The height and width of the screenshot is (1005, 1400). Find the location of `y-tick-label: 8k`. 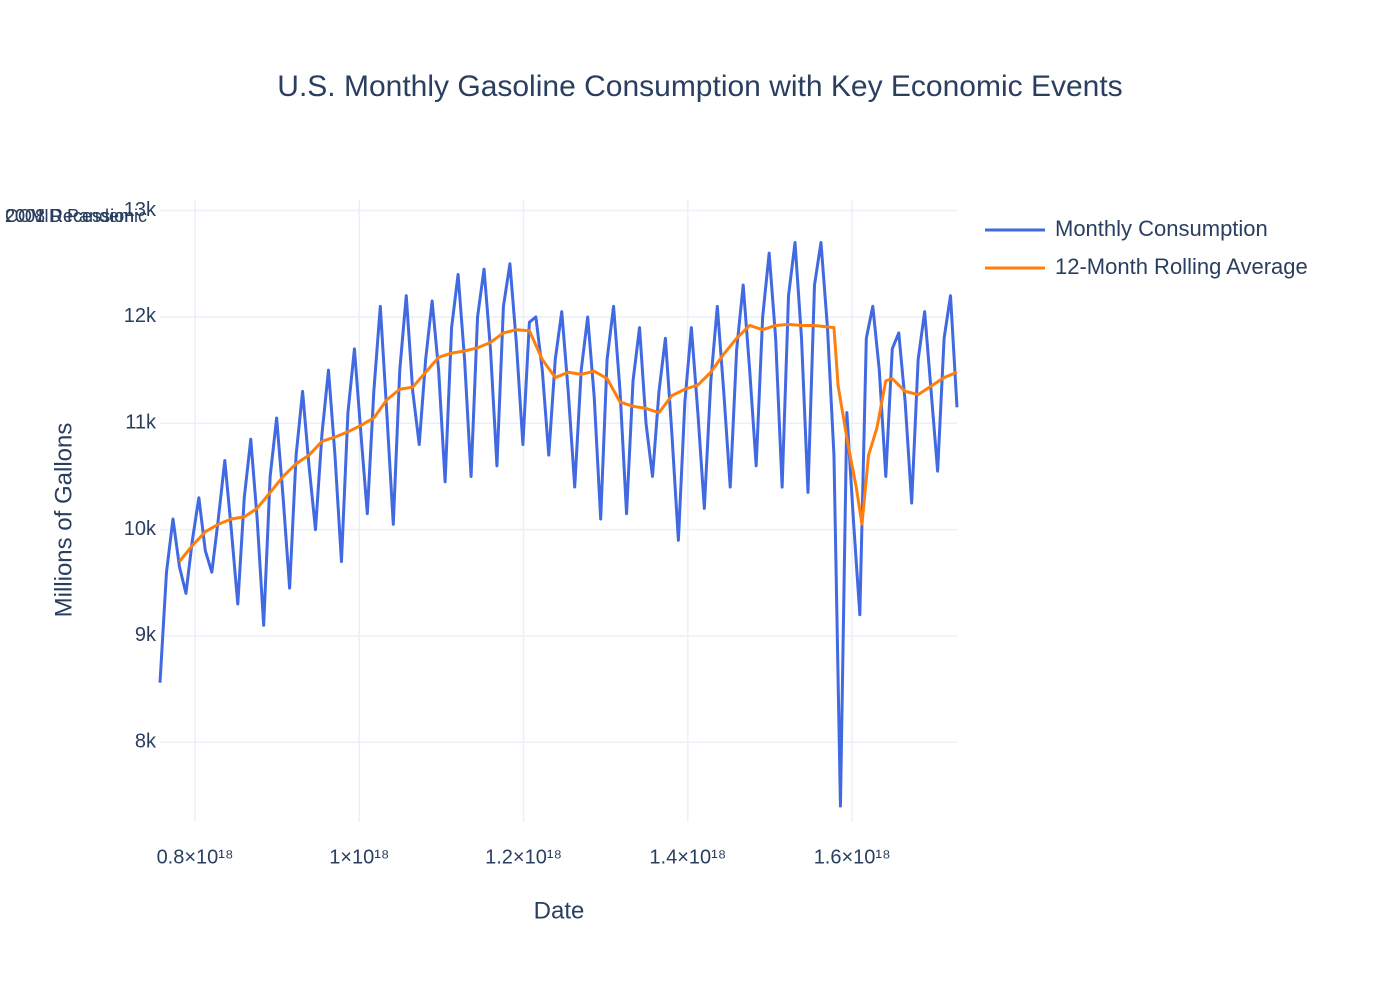

y-tick-label: 8k is located at coordinates (146, 742).